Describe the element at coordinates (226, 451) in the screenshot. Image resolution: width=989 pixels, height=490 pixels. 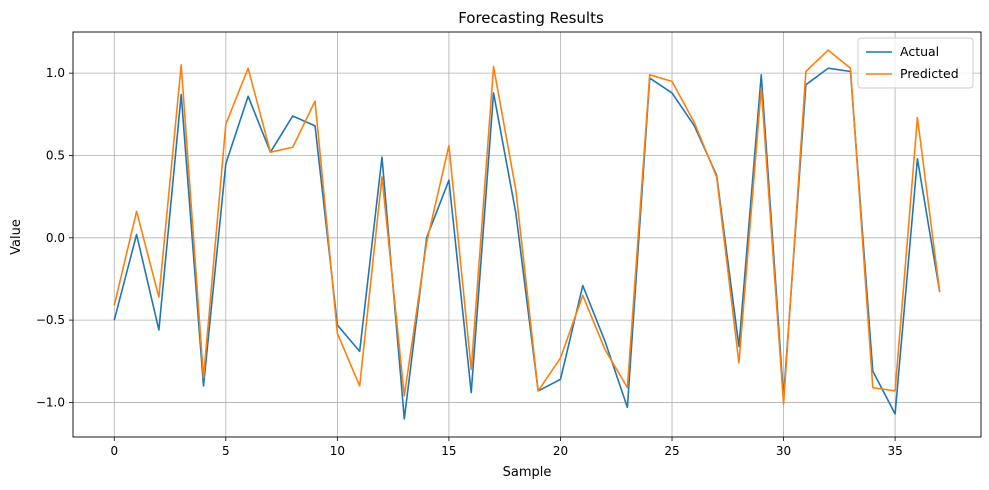
I see `x-tick-label: 5` at that location.